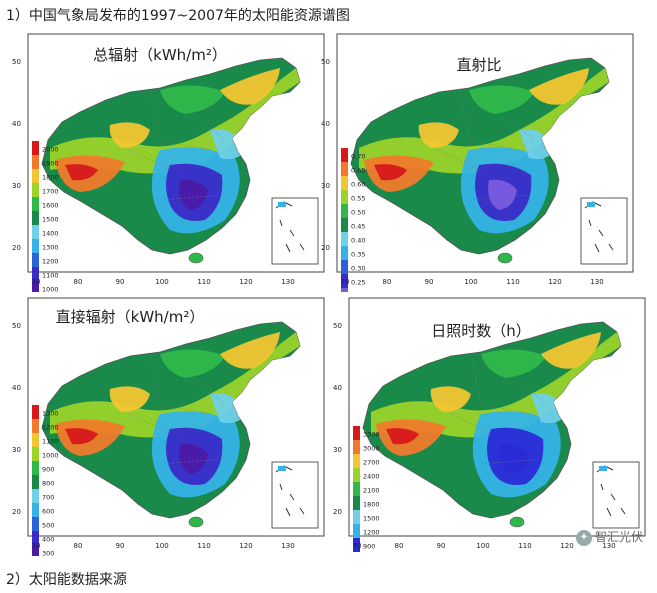 The image size is (657, 593). Describe the element at coordinates (120, 546) in the screenshot. I see `x-tick-label: 90` at that location.